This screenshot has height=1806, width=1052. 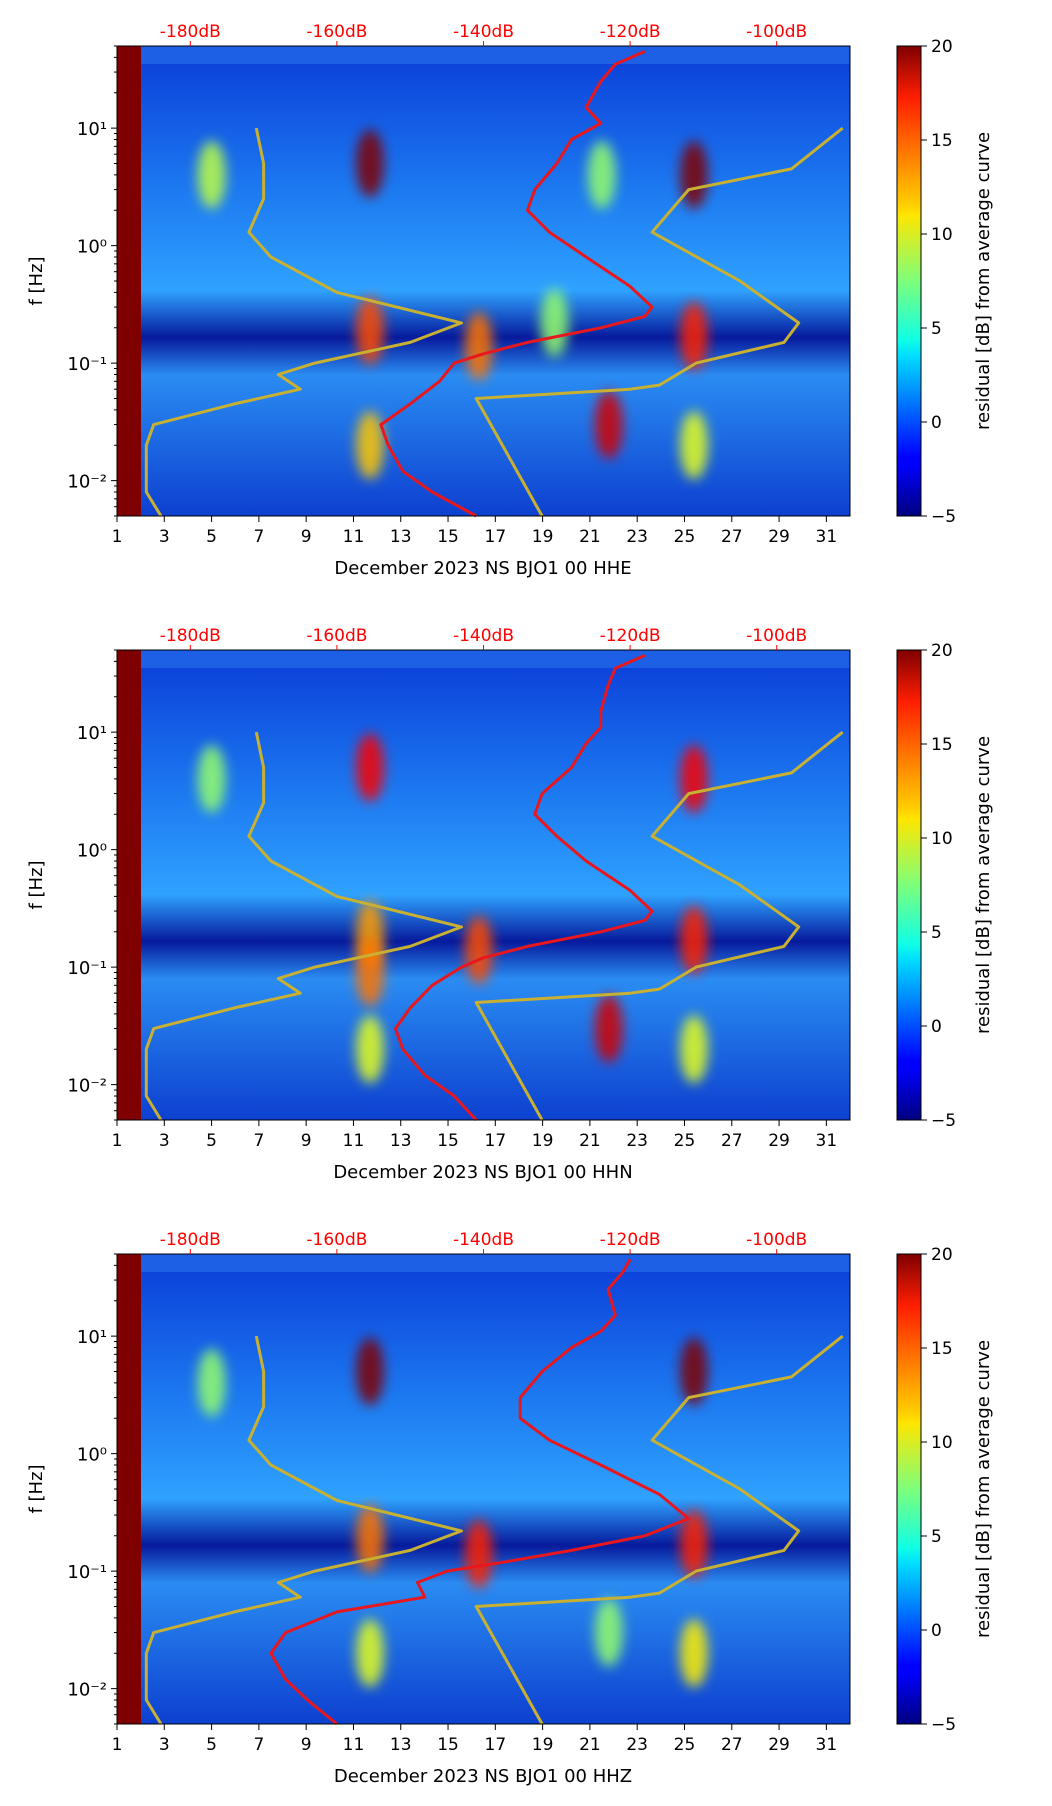 I want to click on colorbar-label: residual [dB] from average curve, so click(x=983, y=1489).